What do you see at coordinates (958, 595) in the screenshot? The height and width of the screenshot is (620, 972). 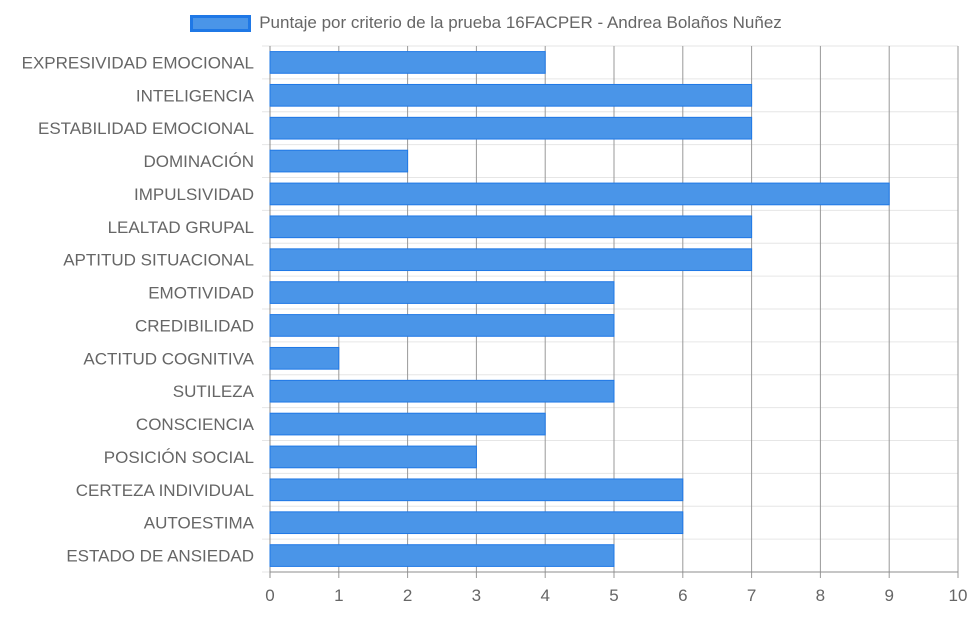 I see `x-tick-label: 10` at bounding box center [958, 595].